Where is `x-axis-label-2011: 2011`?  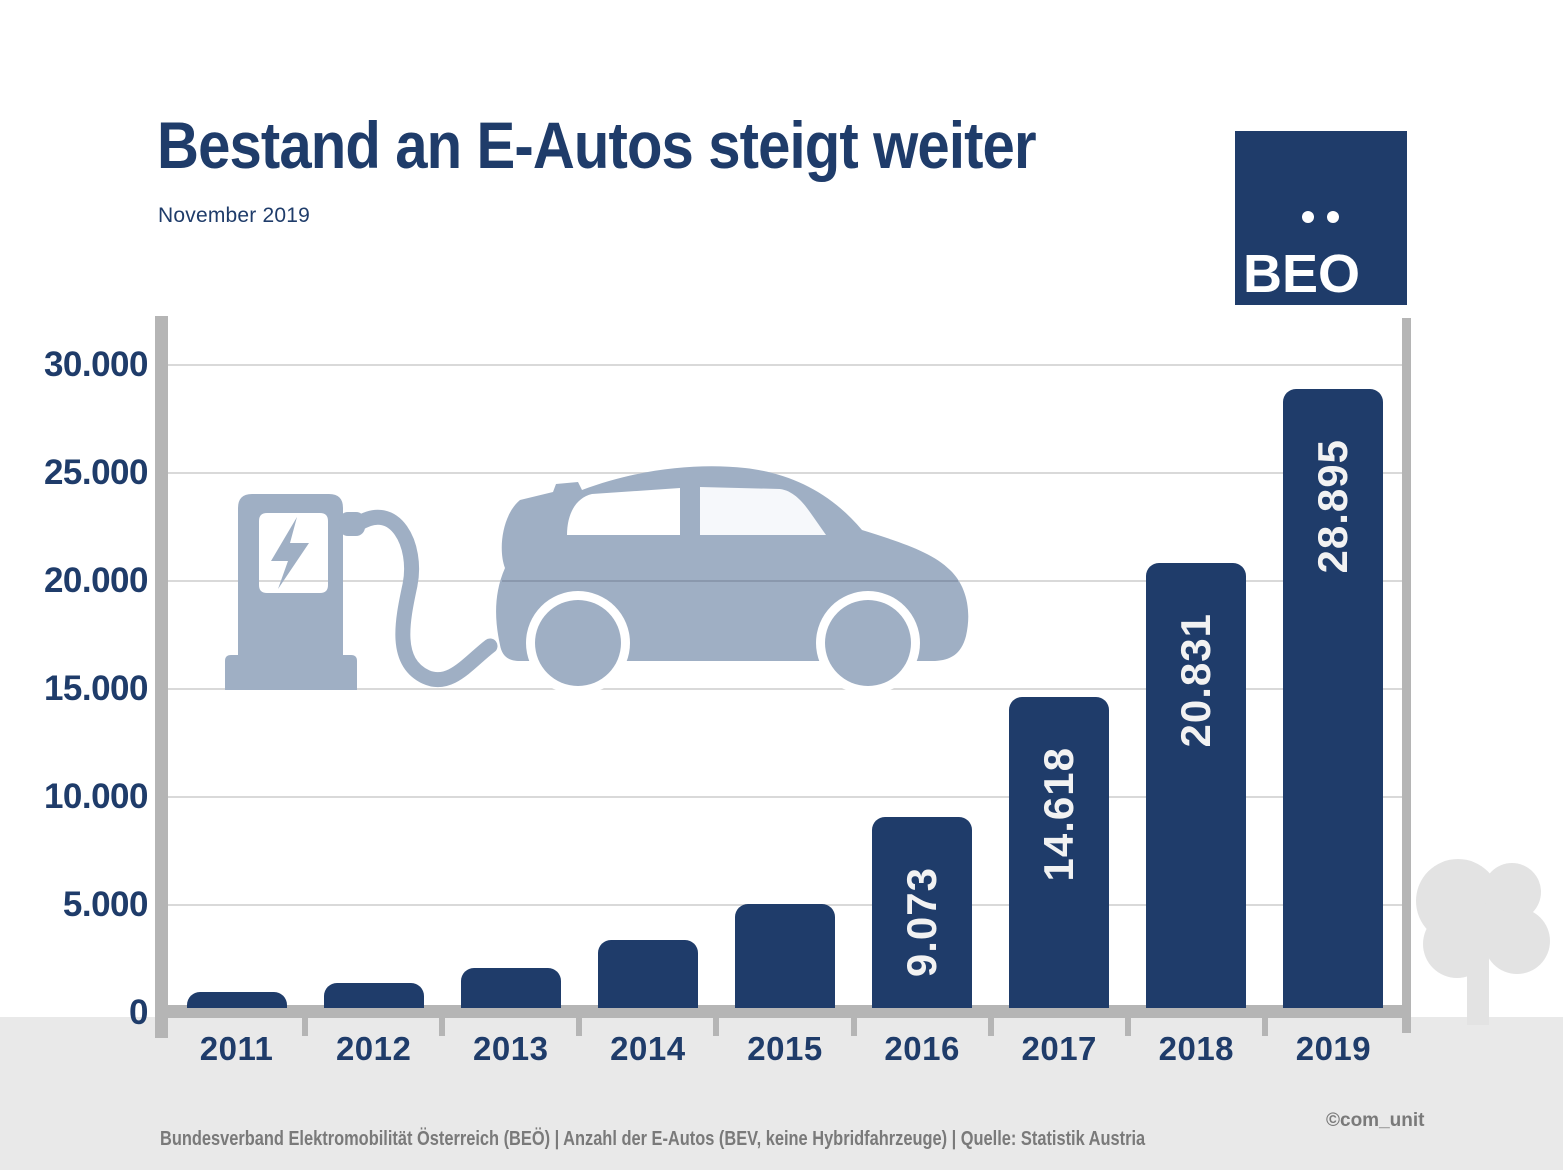 x-axis-label-2011: 2011 is located at coordinates (236, 1048).